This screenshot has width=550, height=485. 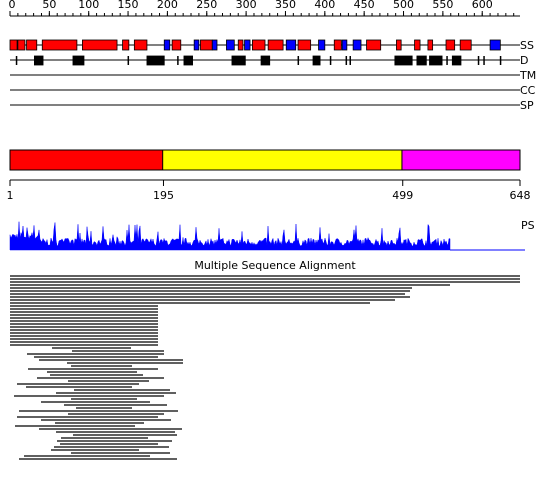 I want to click on track-label: D, so click(x=524, y=60).